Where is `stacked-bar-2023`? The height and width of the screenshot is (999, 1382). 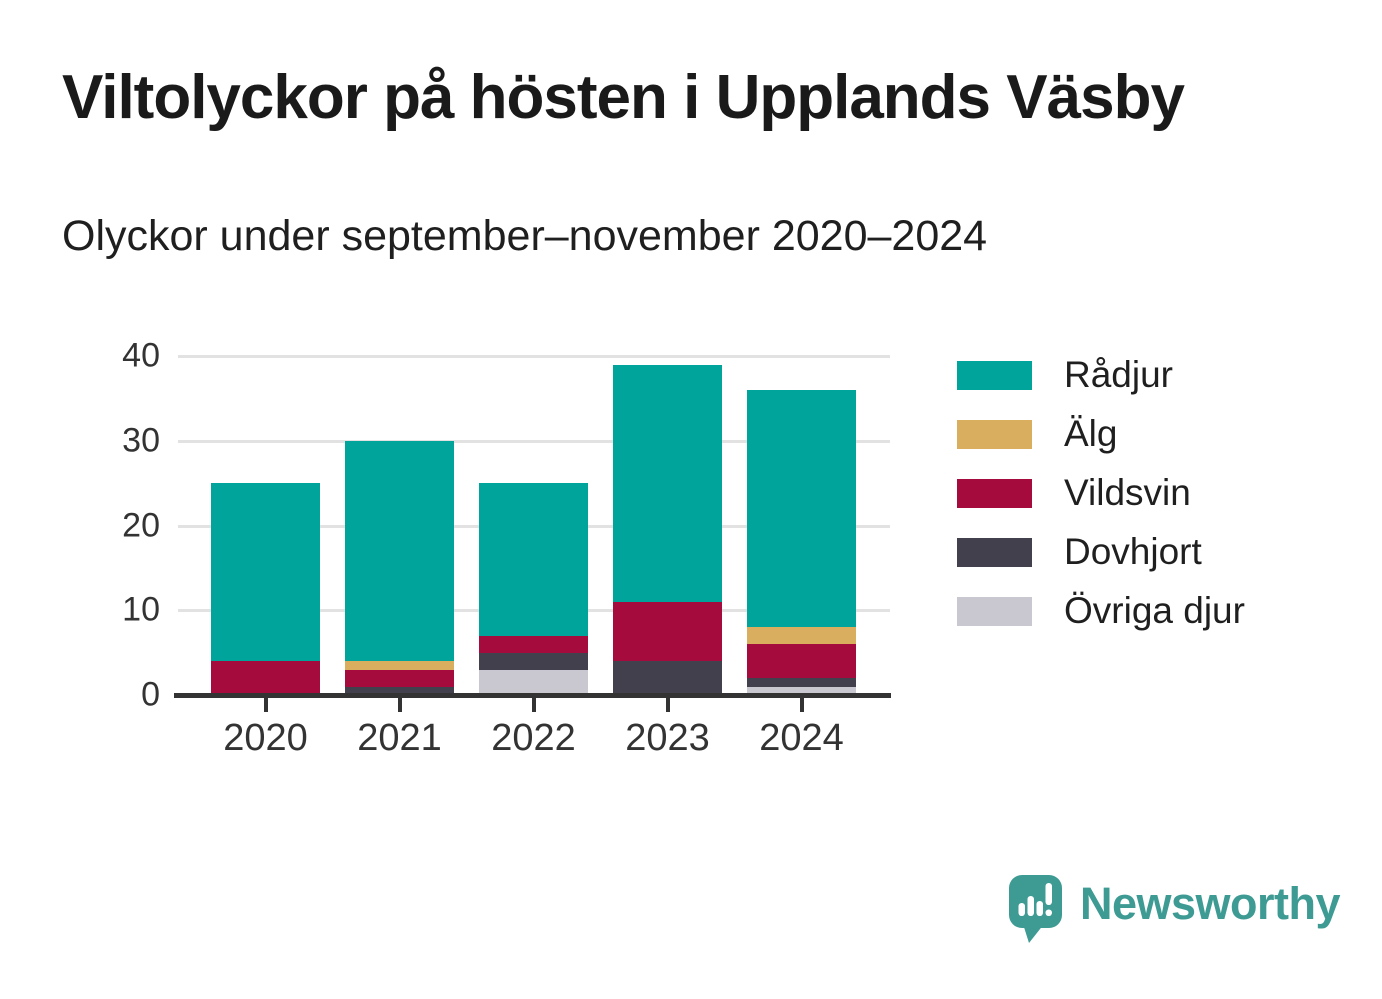 stacked-bar-2023 is located at coordinates (667, 529).